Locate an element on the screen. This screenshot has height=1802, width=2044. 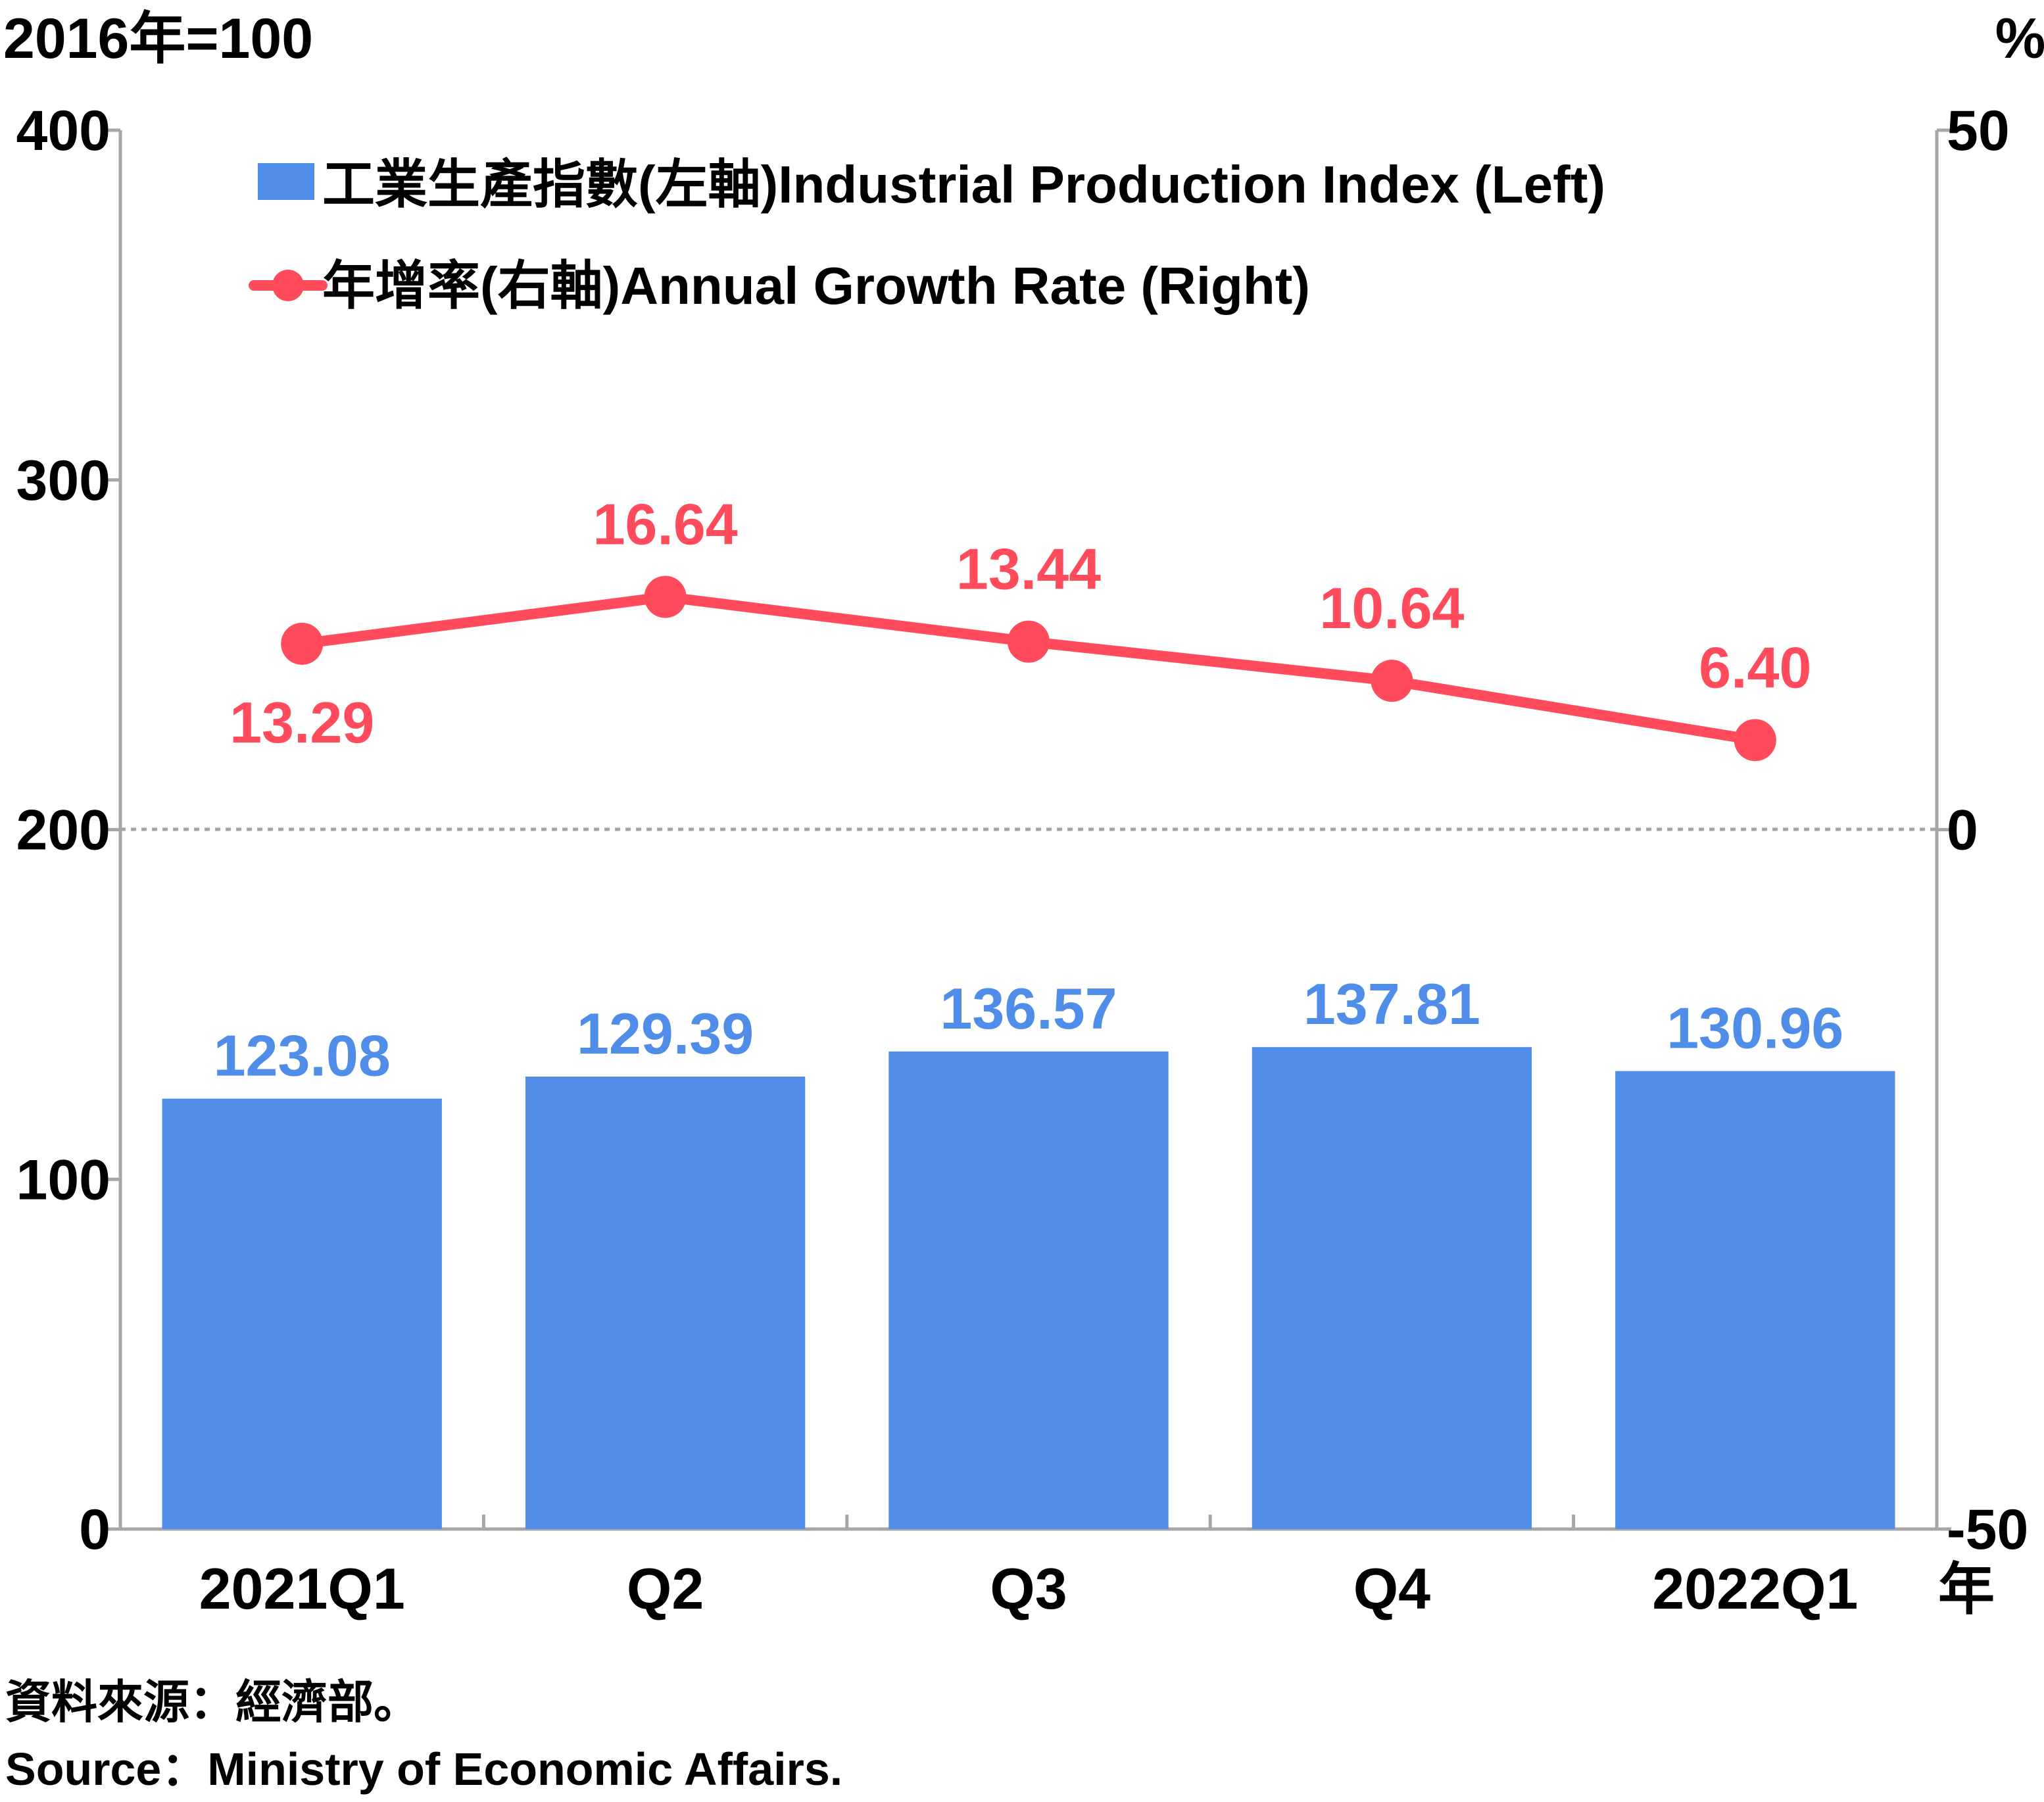
right-tick-label: 0 is located at coordinates (1963, 831).